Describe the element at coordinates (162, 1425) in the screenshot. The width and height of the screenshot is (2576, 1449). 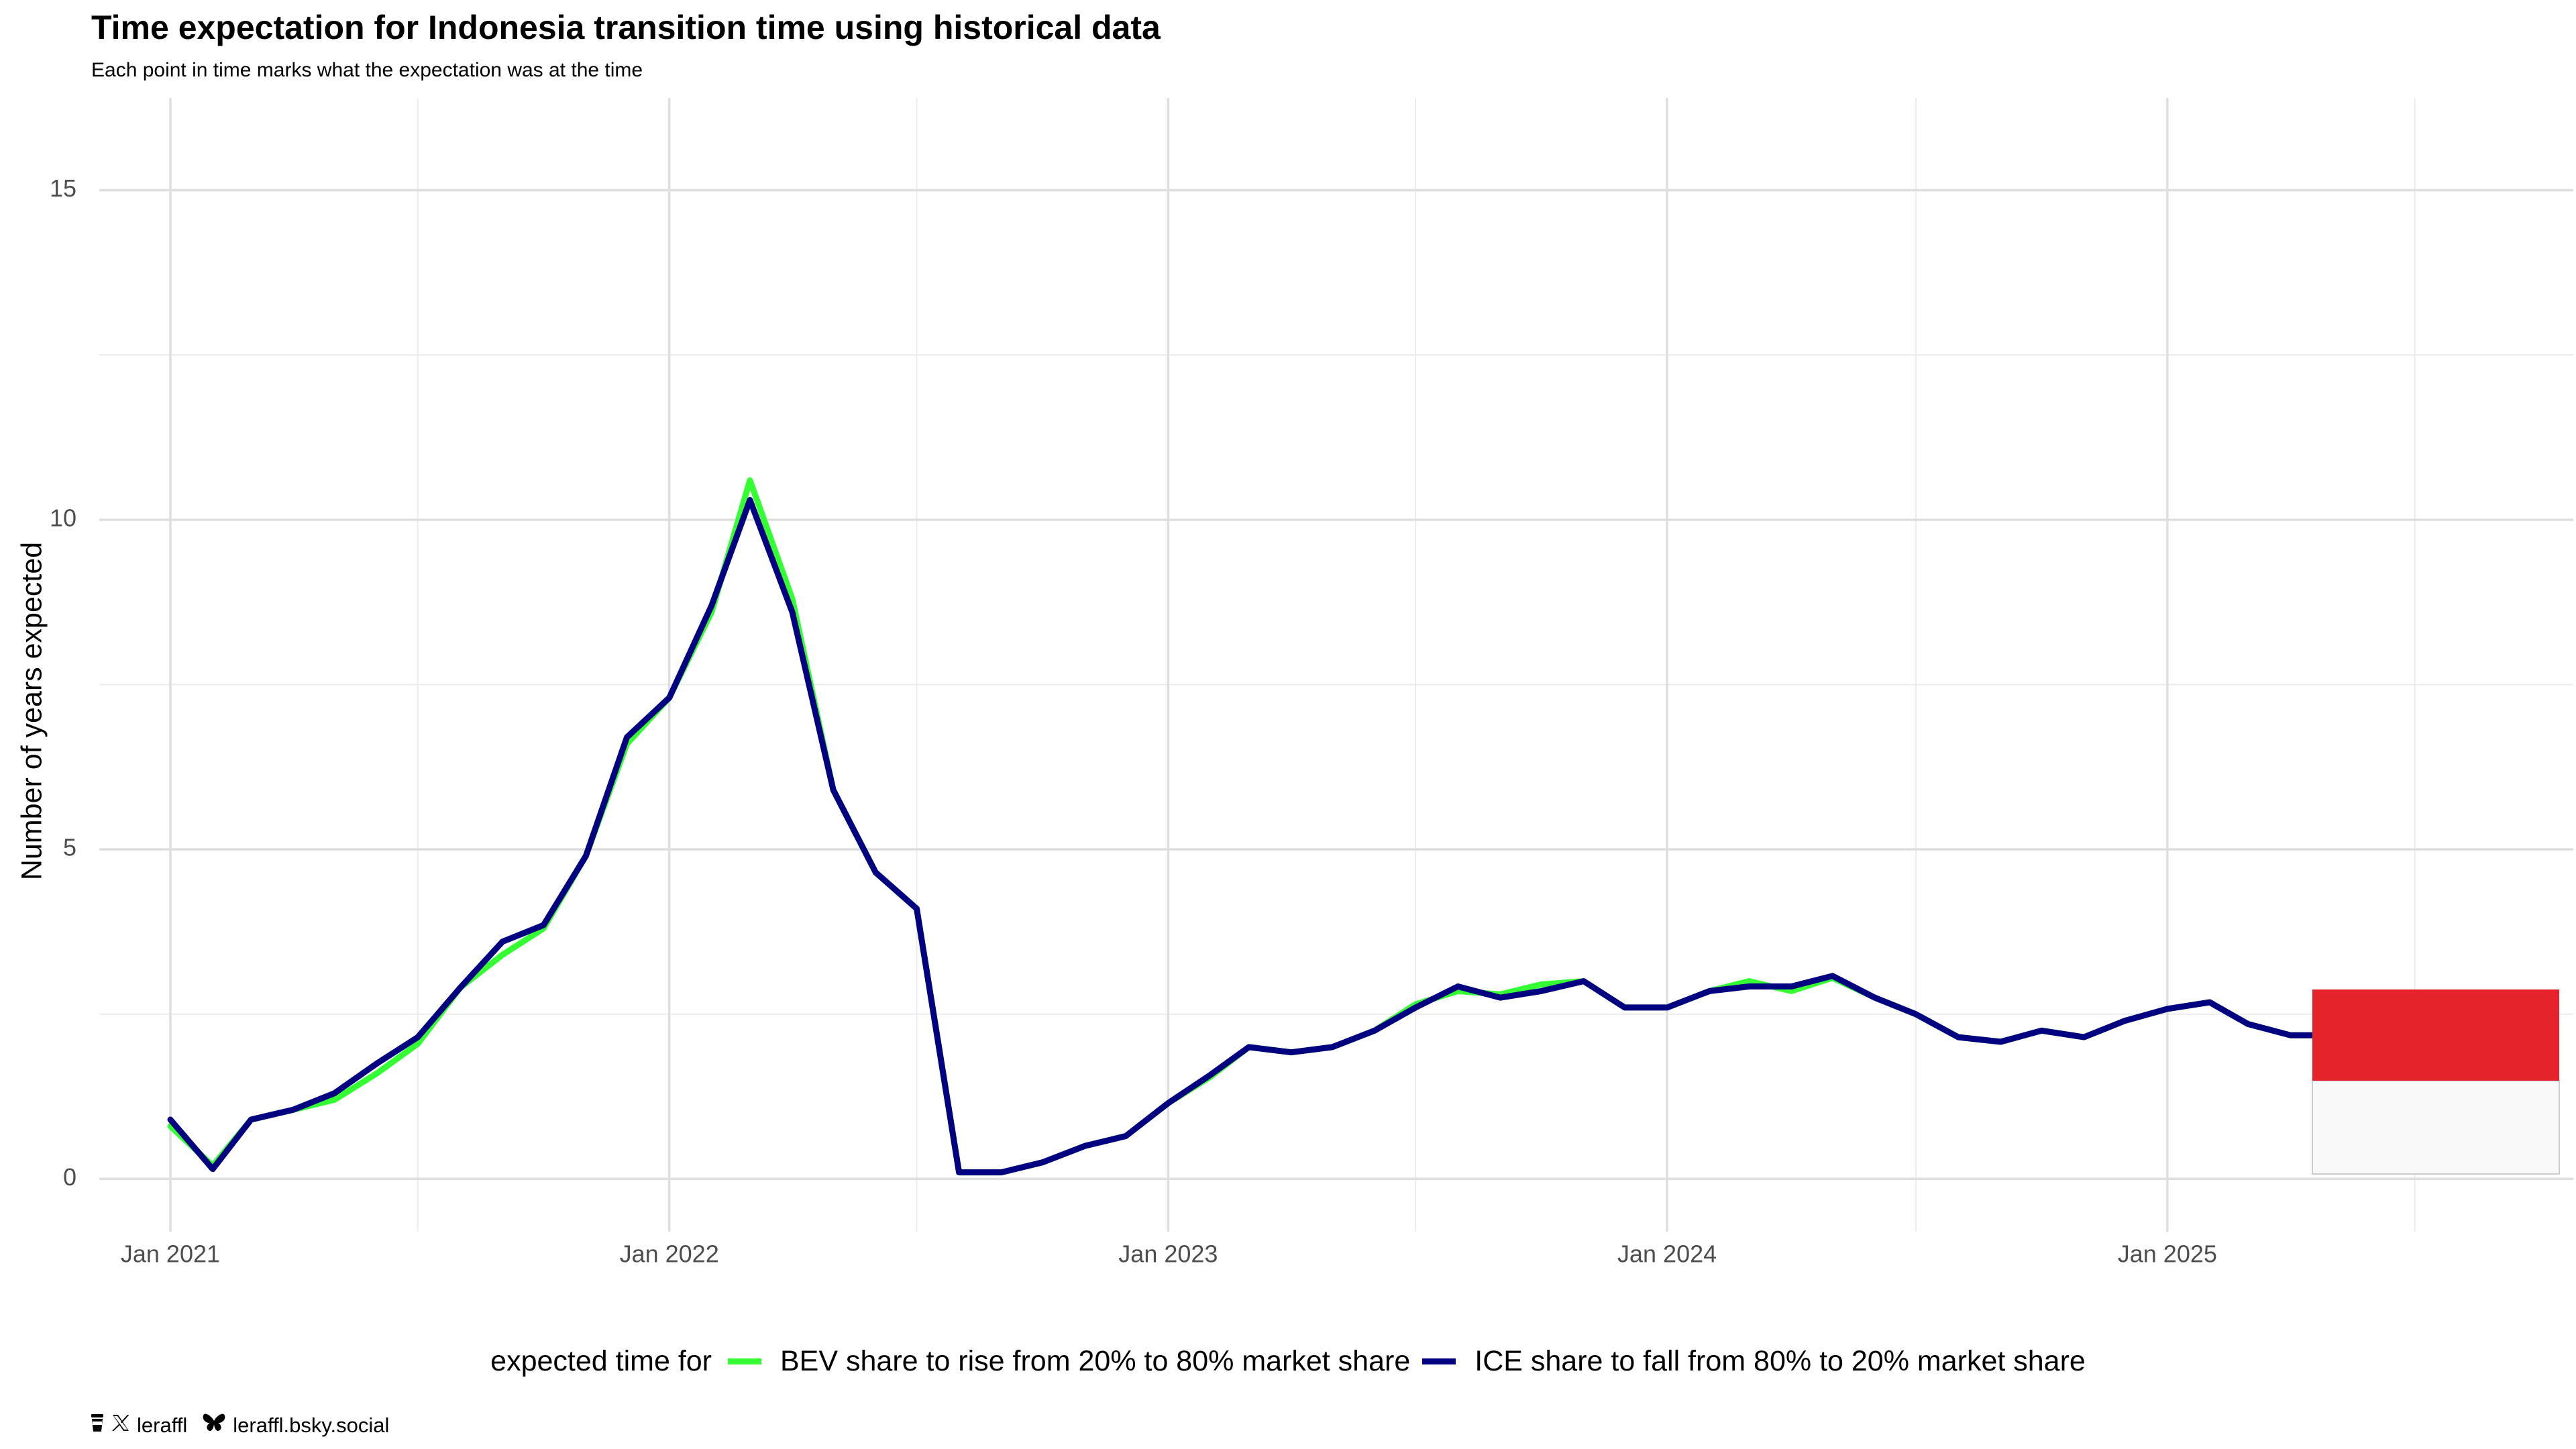
I see `twitter-handle: leraffl` at that location.